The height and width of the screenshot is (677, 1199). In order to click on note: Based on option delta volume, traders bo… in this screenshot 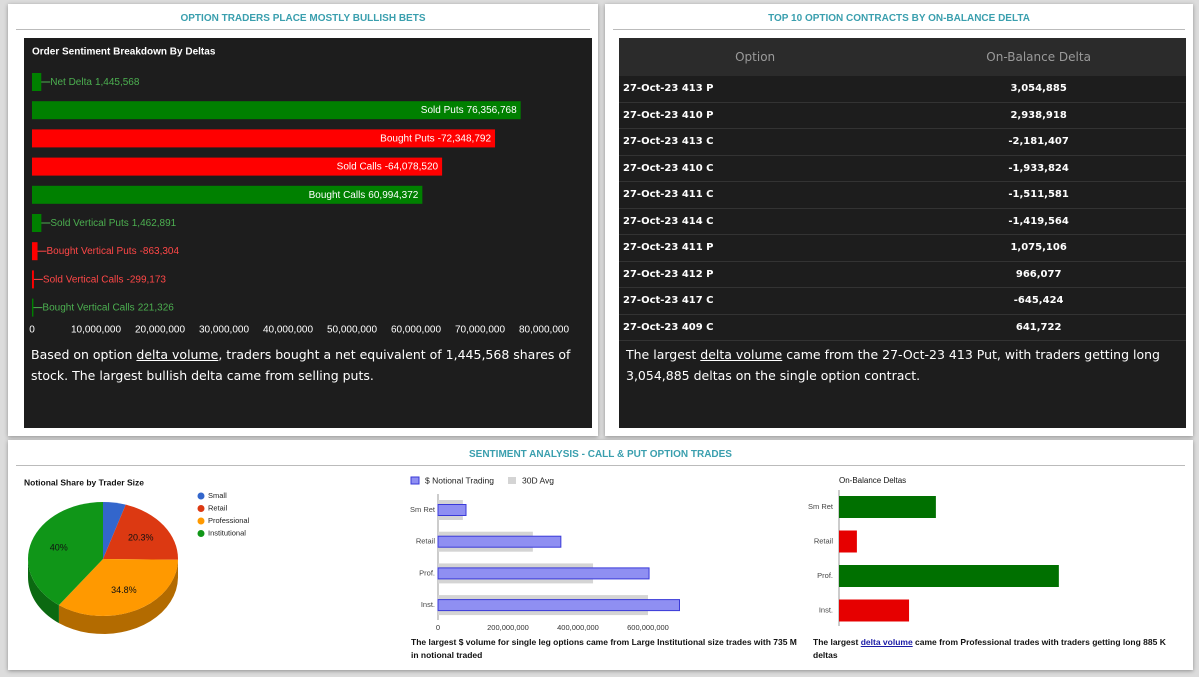, I will do `click(309, 365)`.